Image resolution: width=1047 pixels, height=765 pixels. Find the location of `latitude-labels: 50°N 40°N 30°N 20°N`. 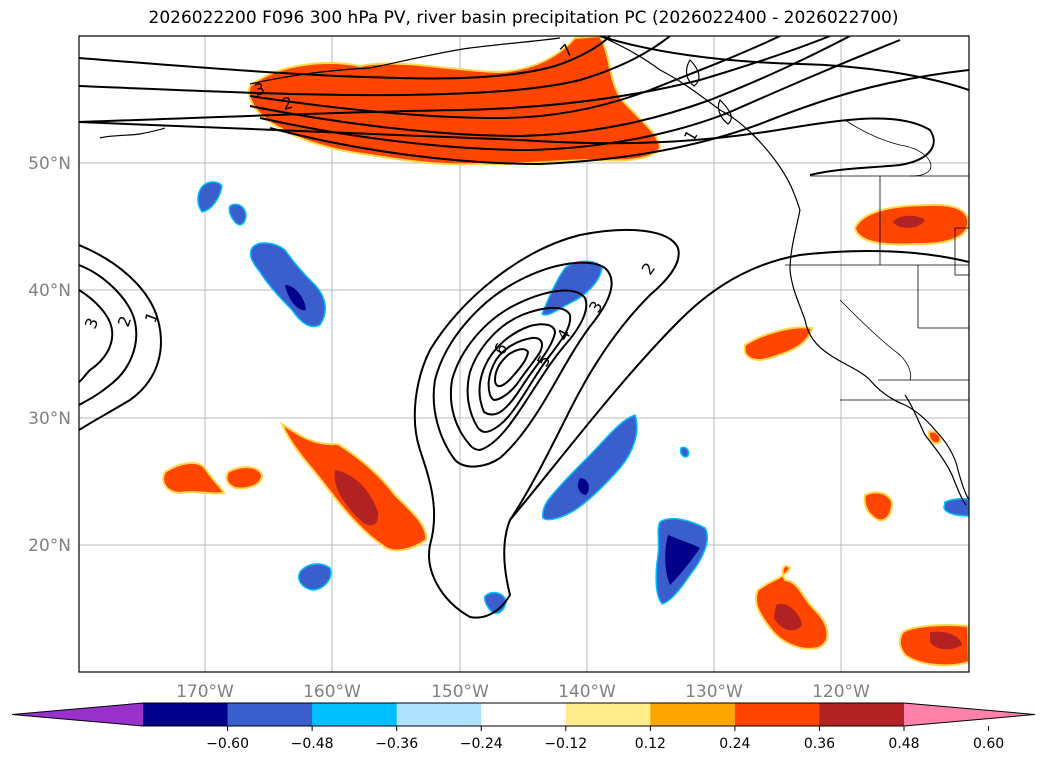

latitude-labels: 50°N 40°N 30°N 20°N is located at coordinates (49, 355).